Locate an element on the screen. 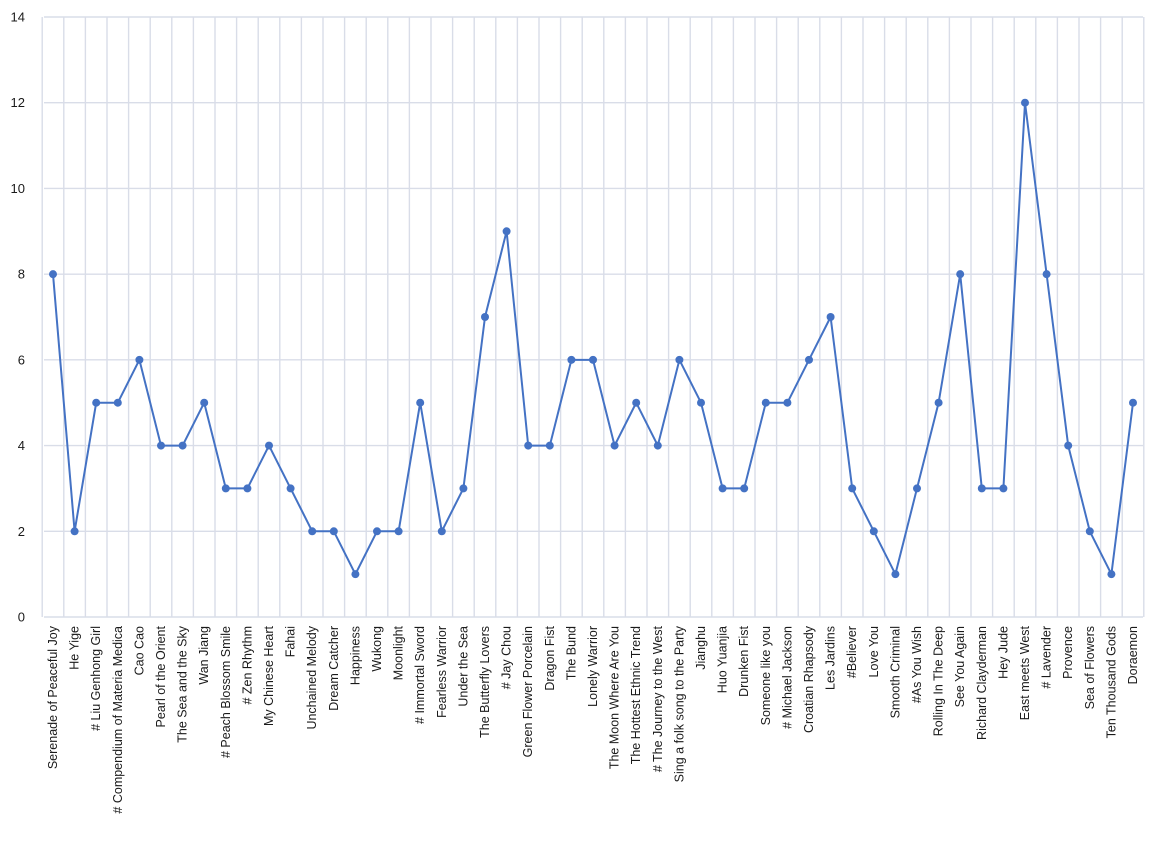 The width and height of the screenshot is (1165, 859). x-tick-label: The Bund is located at coordinates (571, 653).